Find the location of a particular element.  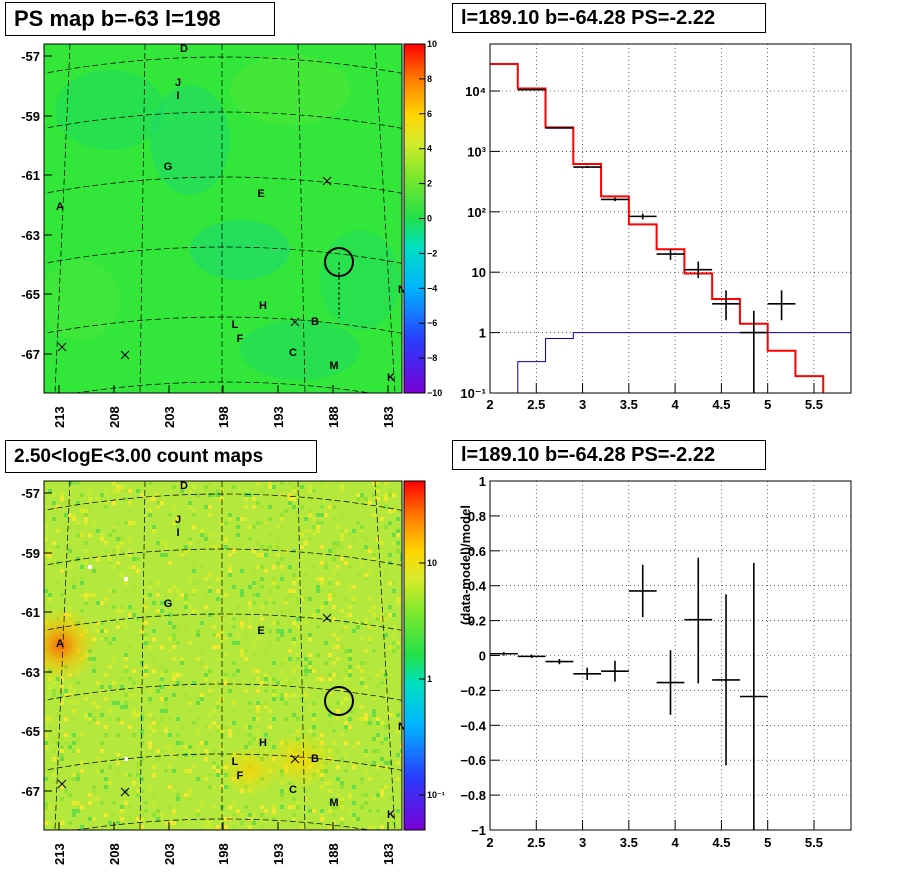

ps-colorbar is located at coordinates (414, 218).